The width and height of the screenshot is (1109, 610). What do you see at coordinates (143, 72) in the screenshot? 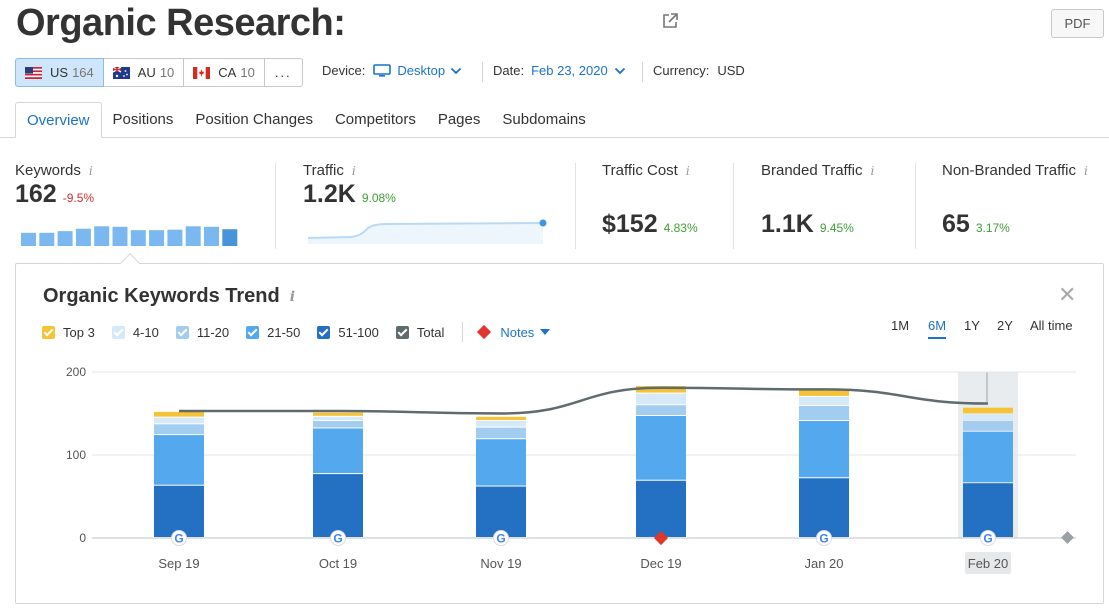
I see `database-tab-au: AU 10` at bounding box center [143, 72].